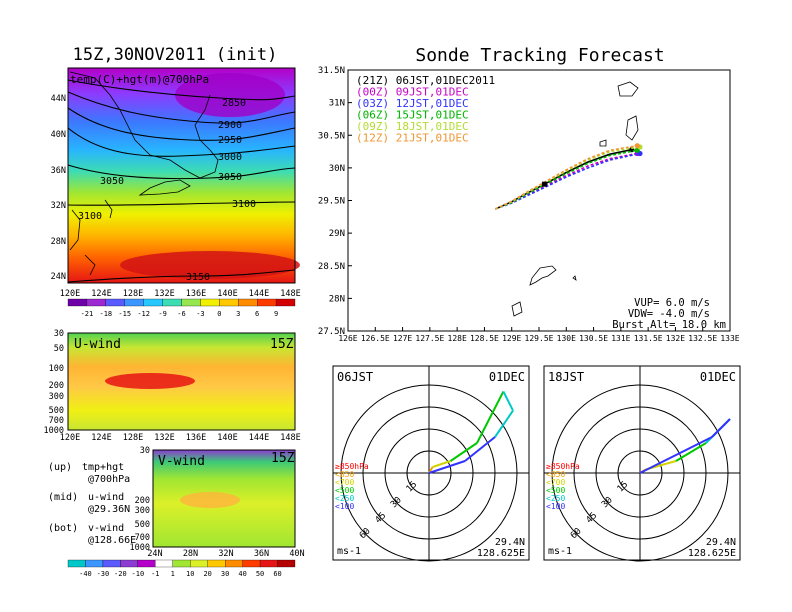 This screenshot has height=612, width=792. Describe the element at coordinates (712, 553) in the screenshot. I see `hodograph-lon: 128.625E` at that location.